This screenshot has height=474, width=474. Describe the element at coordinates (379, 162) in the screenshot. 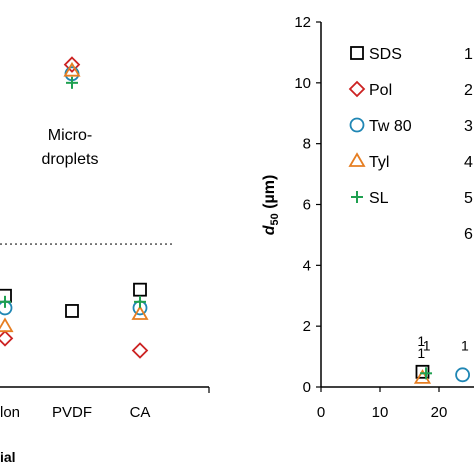

I see `legend-label-tyl: Tyl` at that location.